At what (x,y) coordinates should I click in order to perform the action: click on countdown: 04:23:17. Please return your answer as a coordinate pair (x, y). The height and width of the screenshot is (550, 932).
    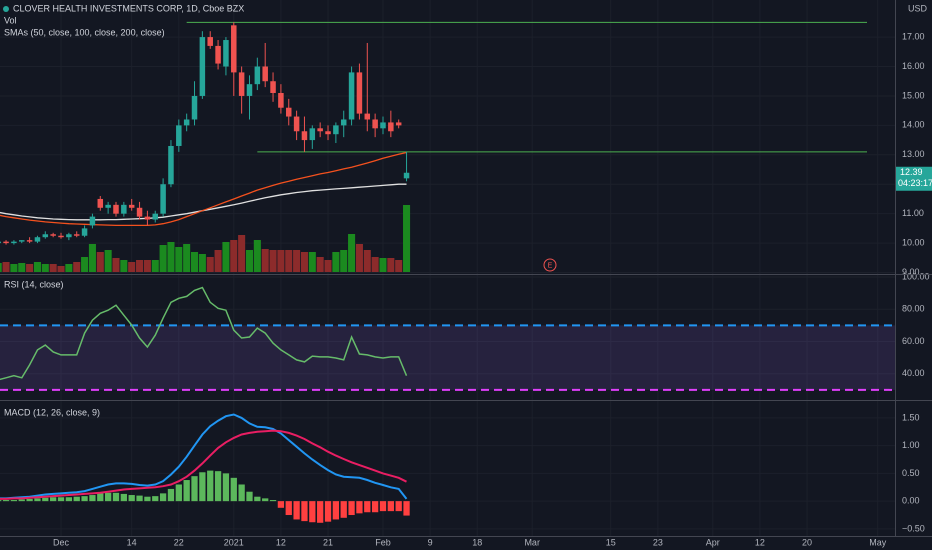
    Looking at the image, I should click on (915, 183).